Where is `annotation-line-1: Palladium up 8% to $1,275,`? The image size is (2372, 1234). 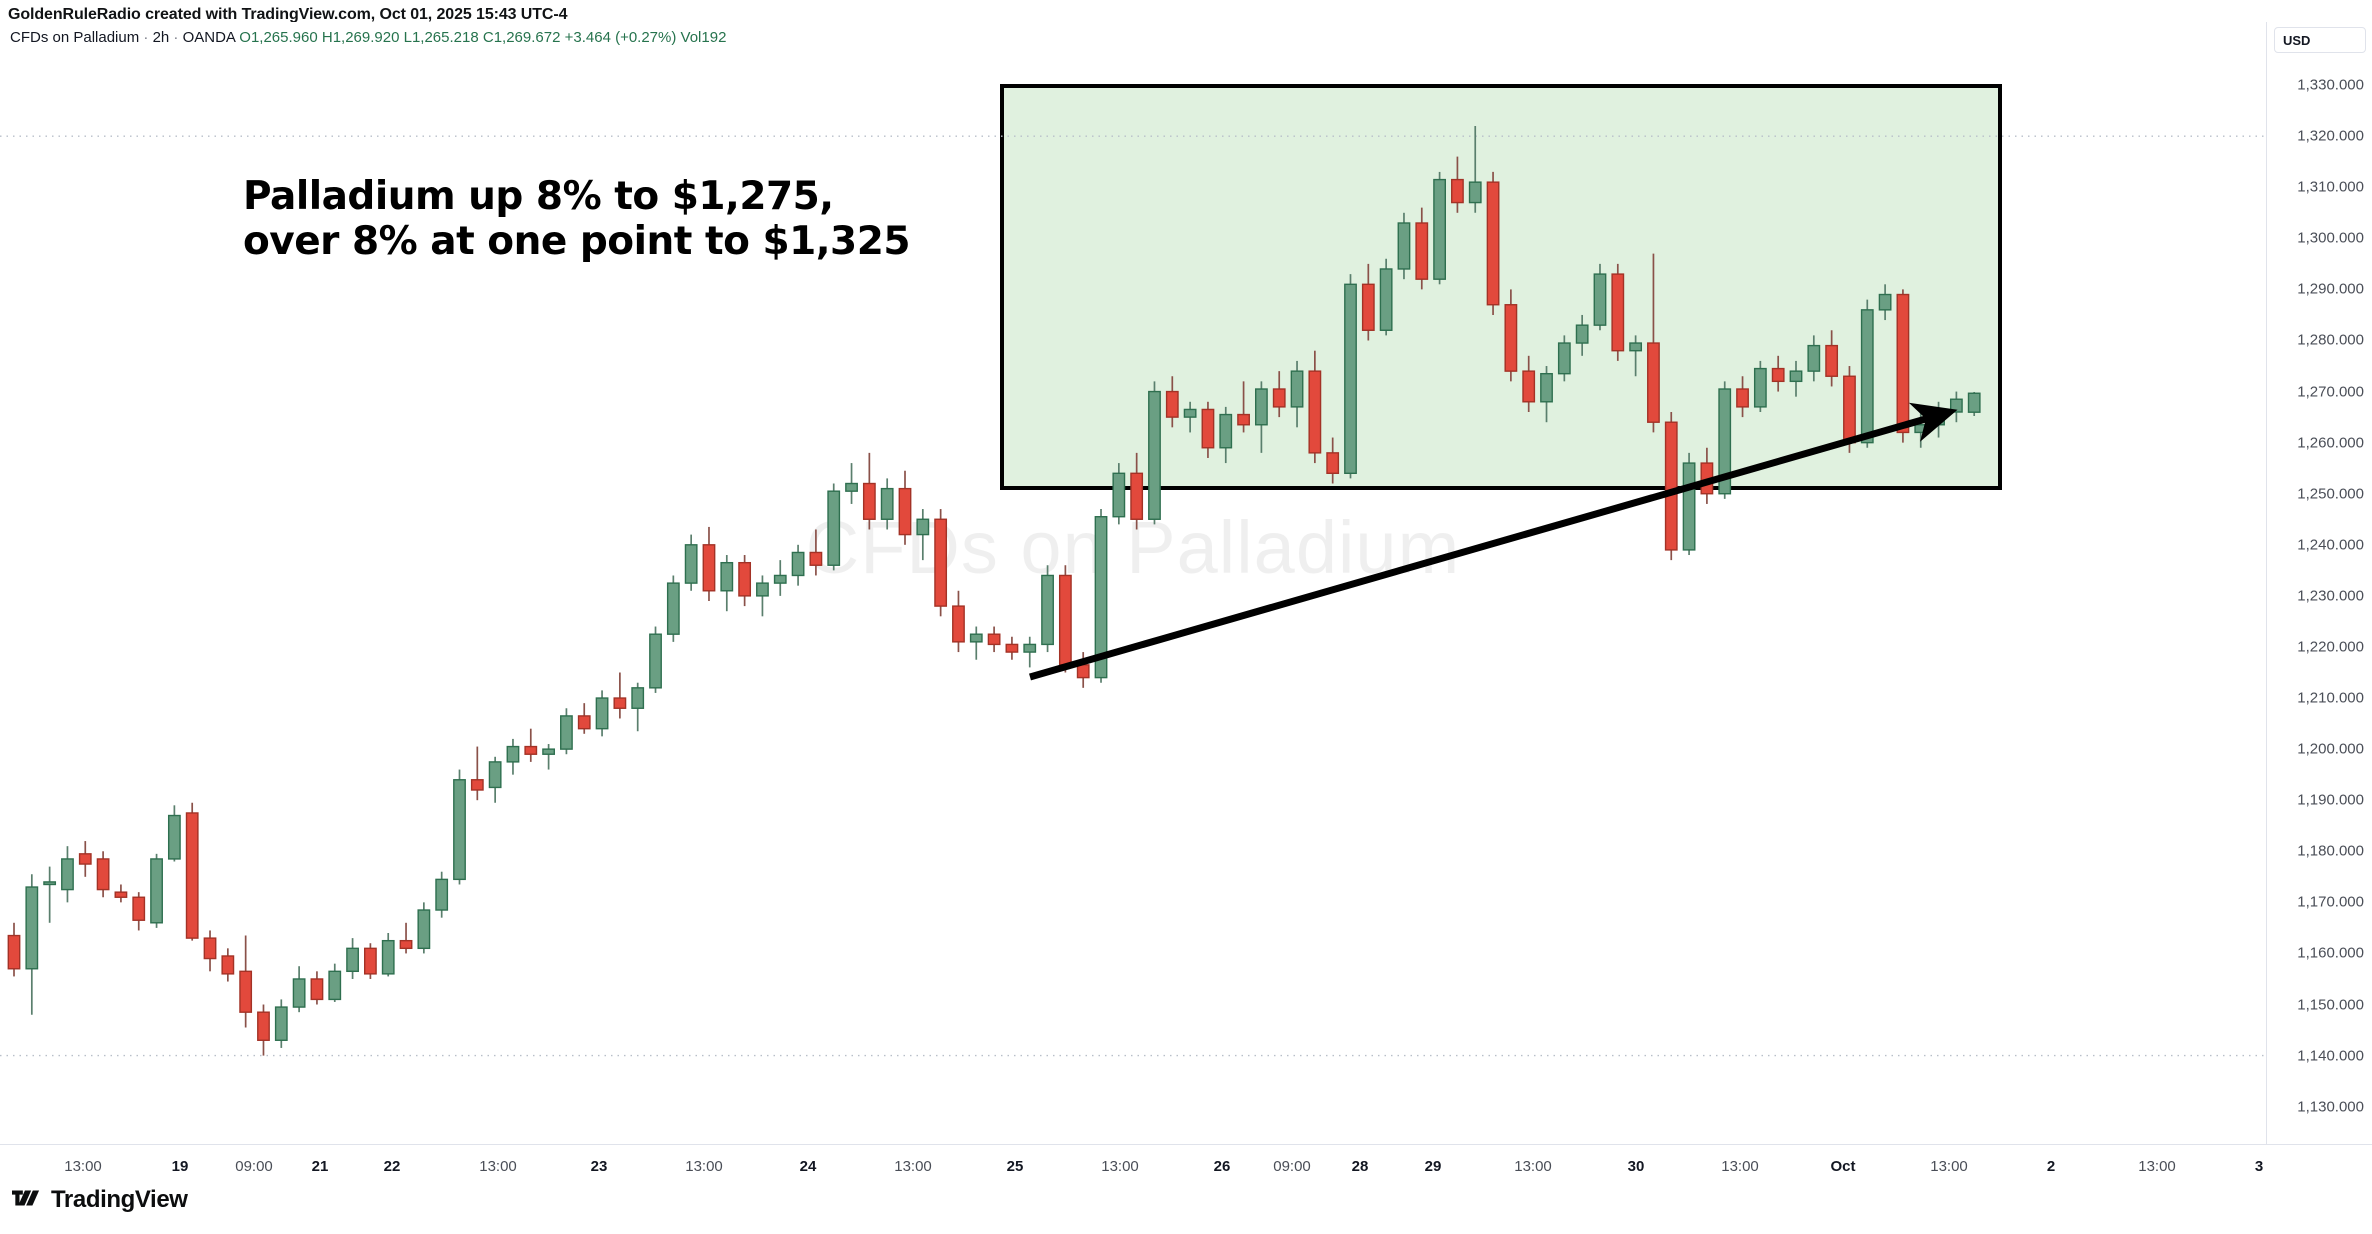
annotation-line-1: Palladium up 8% to $1,275, is located at coordinates (538, 196).